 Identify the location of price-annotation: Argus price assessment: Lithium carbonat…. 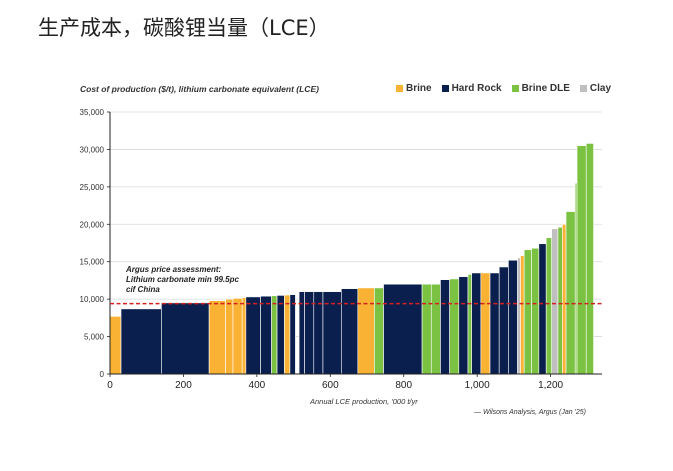
(182, 280).